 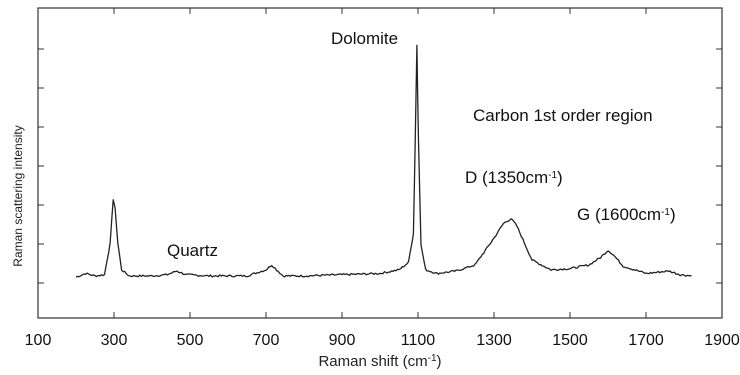 I want to click on annotation-g-band-tail: ), so click(x=673, y=214).